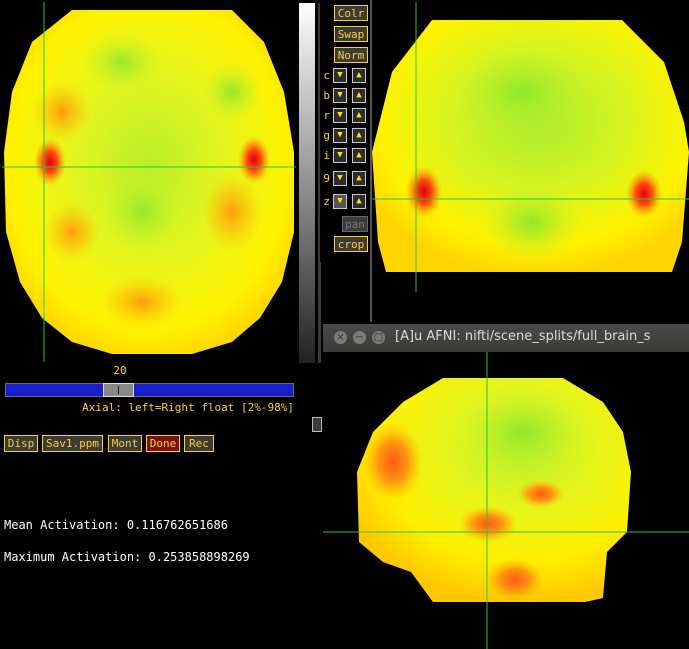  What do you see at coordinates (116, 525) in the screenshot?
I see `mean-activation-line: Mean Activation: 0.116762651686` at bounding box center [116, 525].